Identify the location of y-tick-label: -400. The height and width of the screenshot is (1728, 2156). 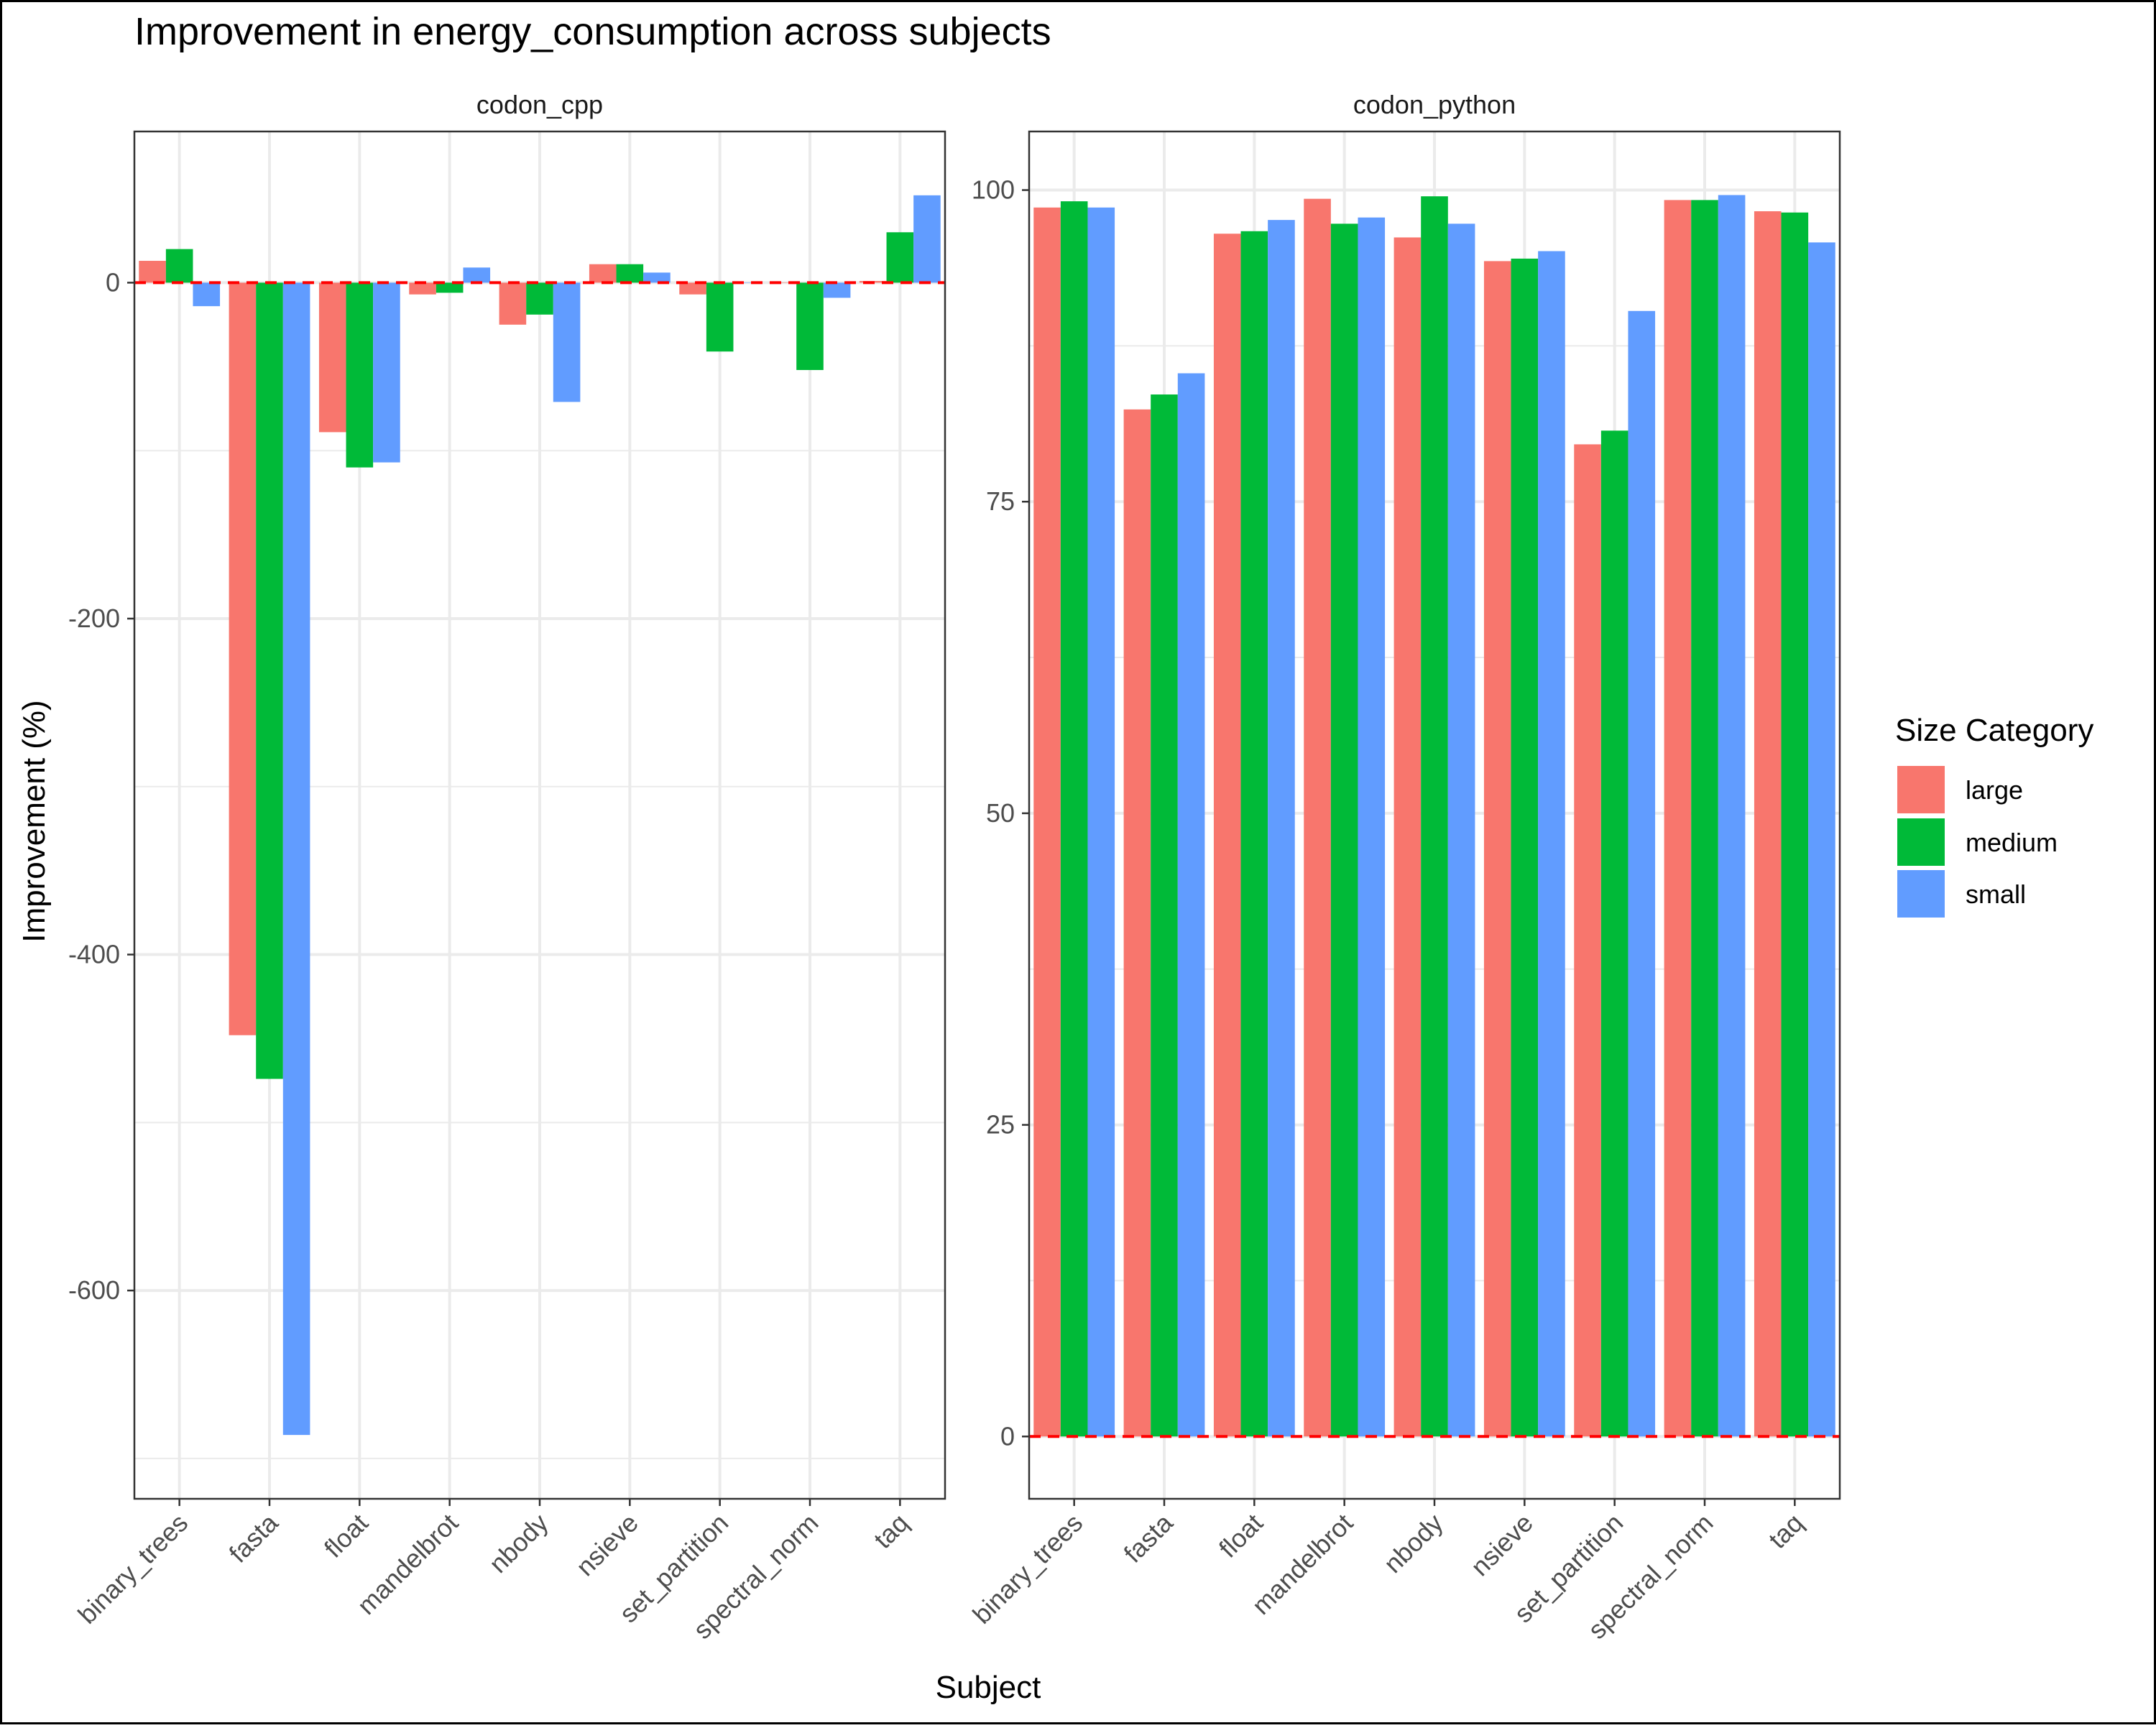
(94, 955).